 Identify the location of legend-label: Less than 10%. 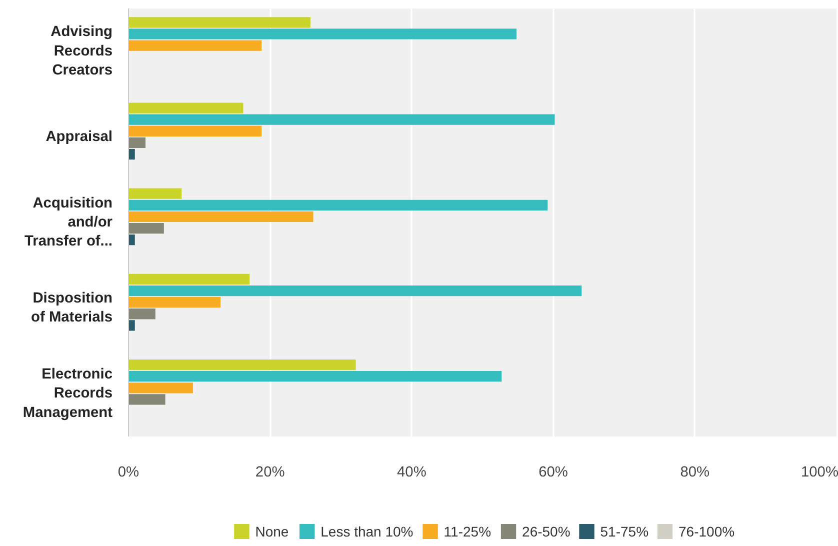
(367, 532).